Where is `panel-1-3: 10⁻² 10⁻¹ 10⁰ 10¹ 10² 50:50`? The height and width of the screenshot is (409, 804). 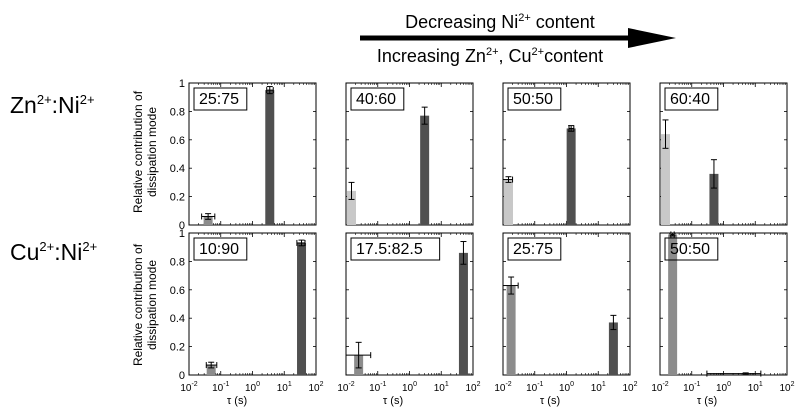 panel-1-3: 10⁻² 10⁻¹ 10⁰ 10¹ 10² 50:50 is located at coordinates (723, 312).